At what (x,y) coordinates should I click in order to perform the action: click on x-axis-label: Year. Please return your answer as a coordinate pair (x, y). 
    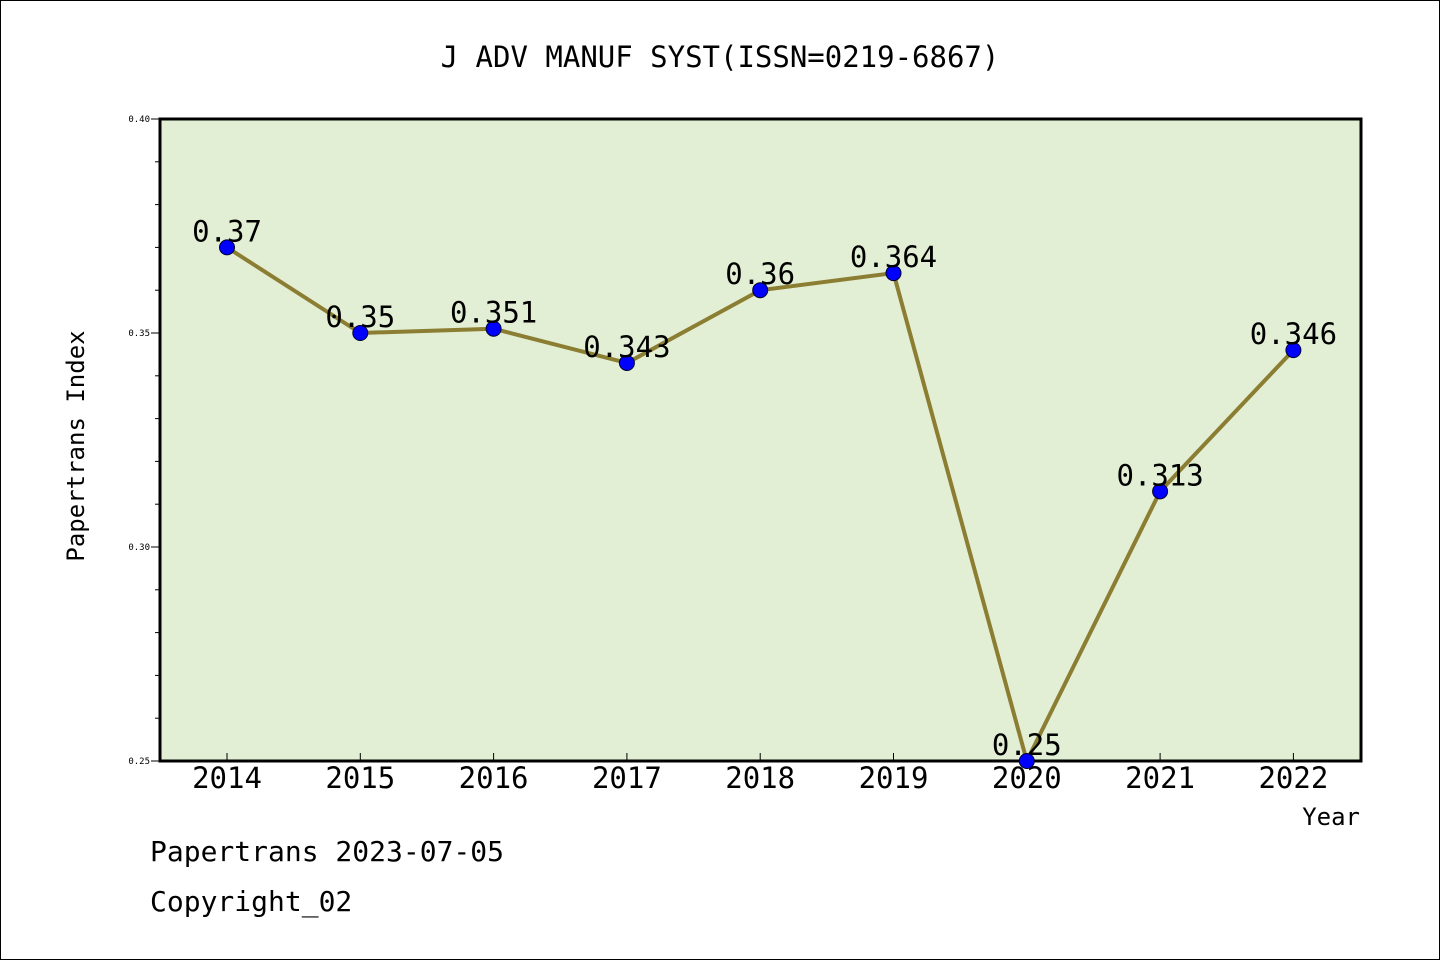
    Looking at the image, I should click on (1331, 817).